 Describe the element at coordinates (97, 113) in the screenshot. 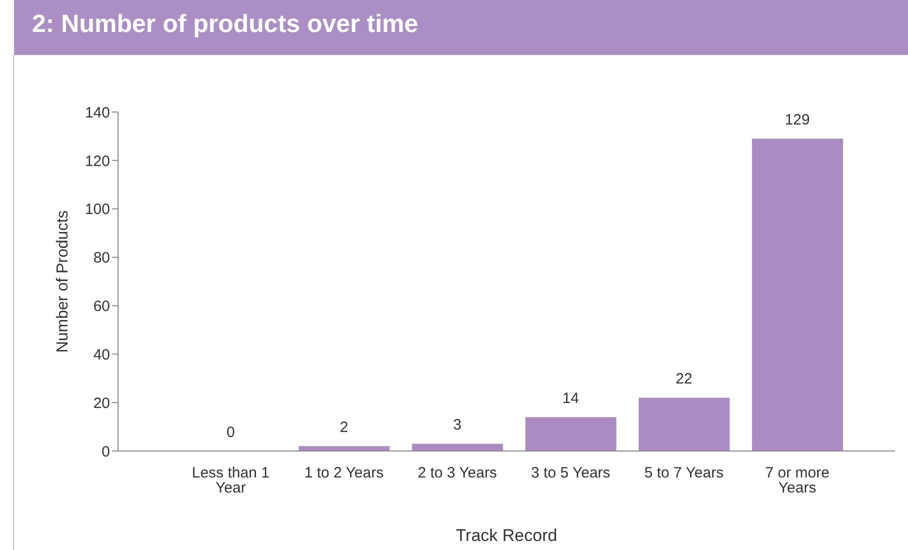

I see `y-tick-label: 140` at that location.